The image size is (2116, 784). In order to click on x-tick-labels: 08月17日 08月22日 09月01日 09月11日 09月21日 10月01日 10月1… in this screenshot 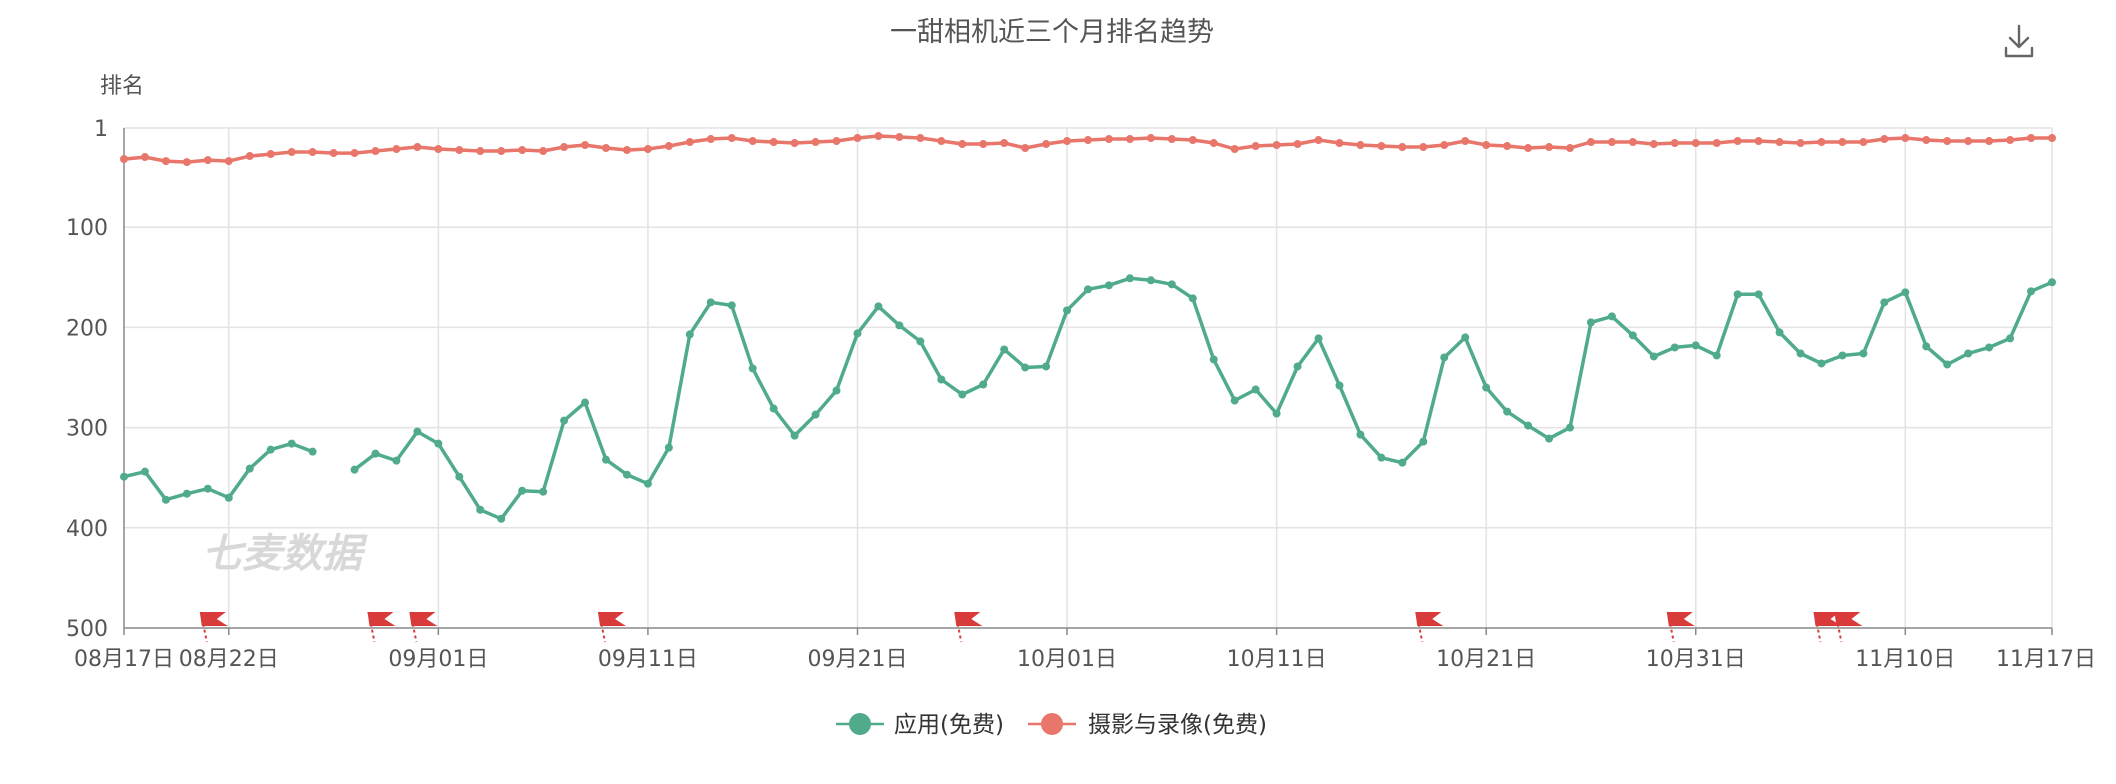, I will do `click(1085, 659)`.